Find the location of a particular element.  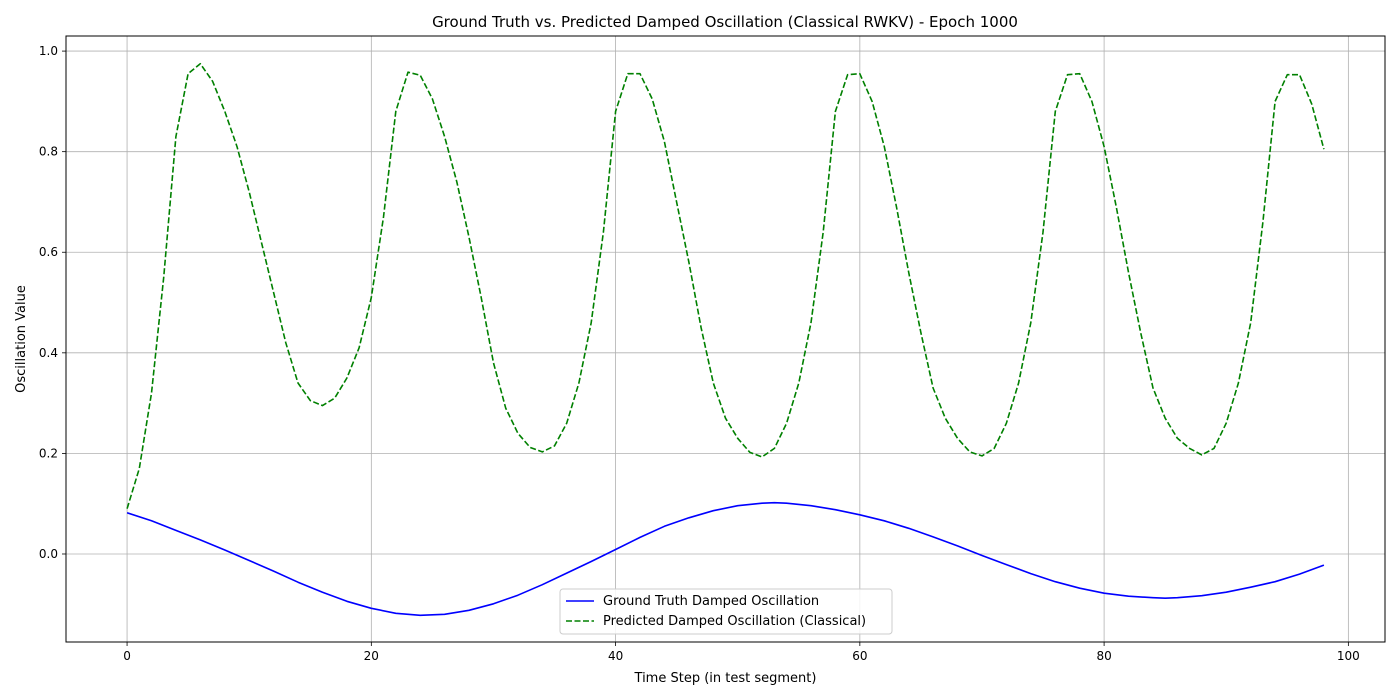

y-tick-label: 0.8 is located at coordinates (48, 152).